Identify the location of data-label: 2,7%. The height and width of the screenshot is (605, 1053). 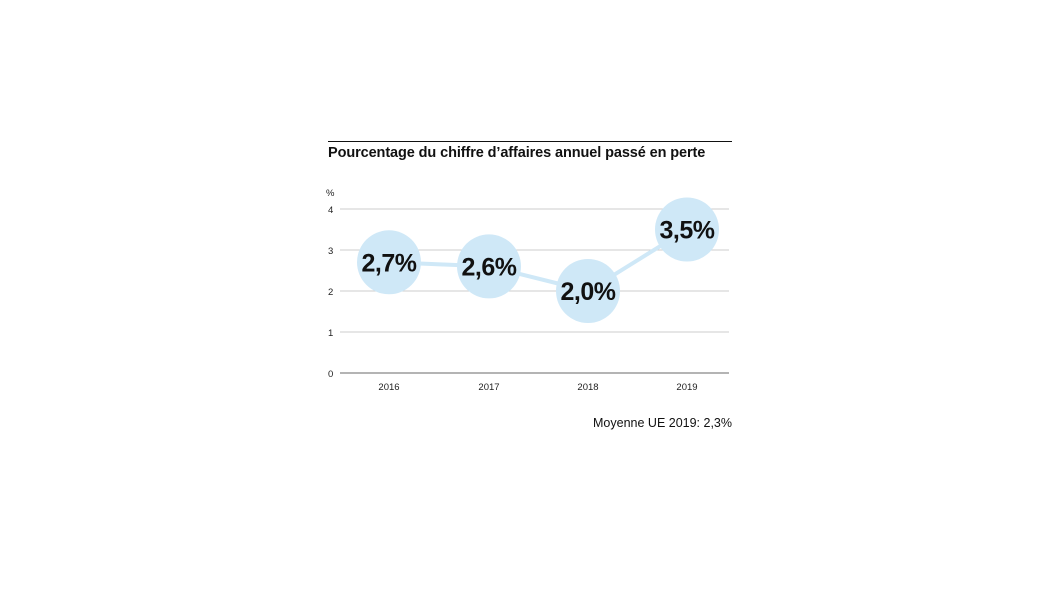
(389, 263).